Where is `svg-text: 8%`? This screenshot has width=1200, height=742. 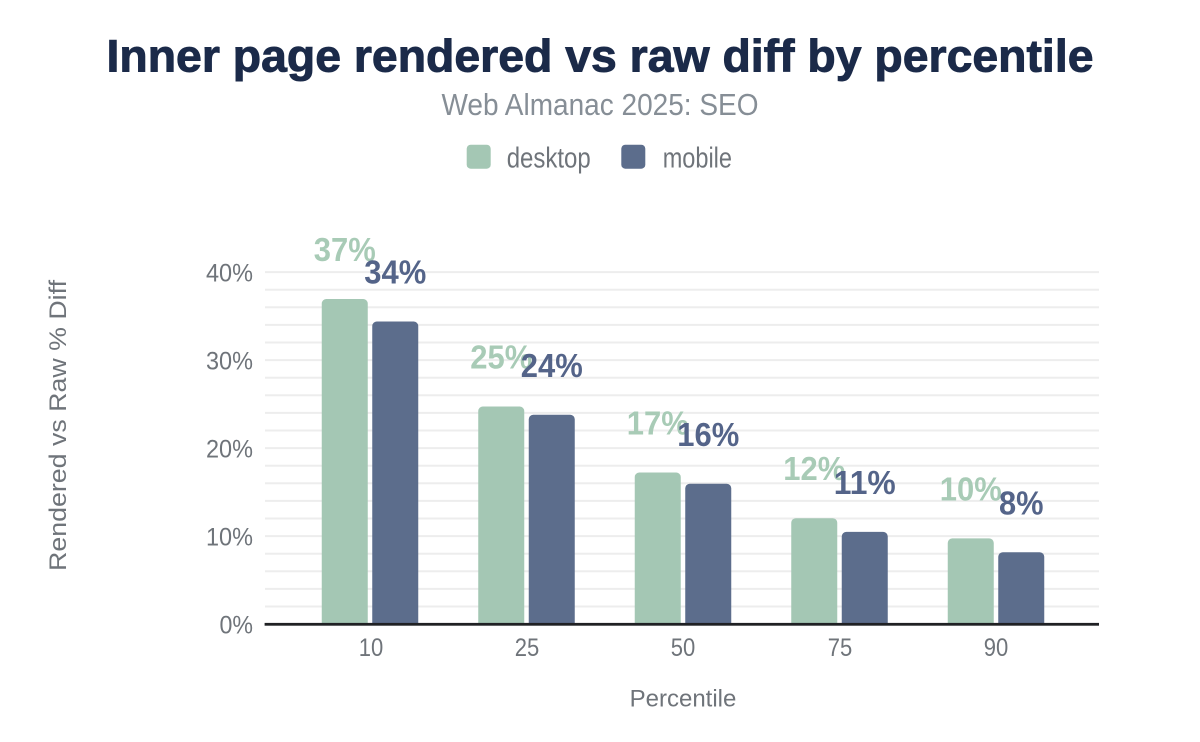 svg-text: 8% is located at coordinates (1021, 503).